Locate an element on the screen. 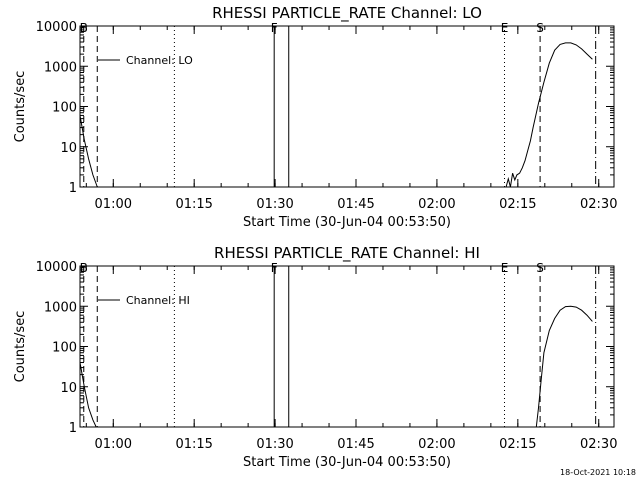 Image resolution: width=640 pixels, height=480 pixels. chart-title: RHESSI PARTICLE_RATE Channel: HI is located at coordinates (347, 253).